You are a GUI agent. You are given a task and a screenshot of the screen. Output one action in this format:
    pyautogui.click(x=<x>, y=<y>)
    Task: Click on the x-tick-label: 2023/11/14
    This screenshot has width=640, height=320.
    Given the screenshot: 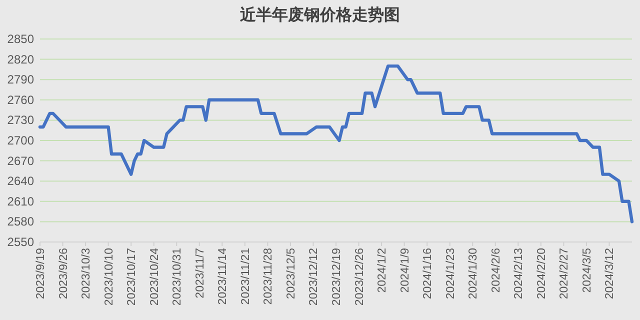 What is the action you would take?
    pyautogui.click(x=223, y=276)
    